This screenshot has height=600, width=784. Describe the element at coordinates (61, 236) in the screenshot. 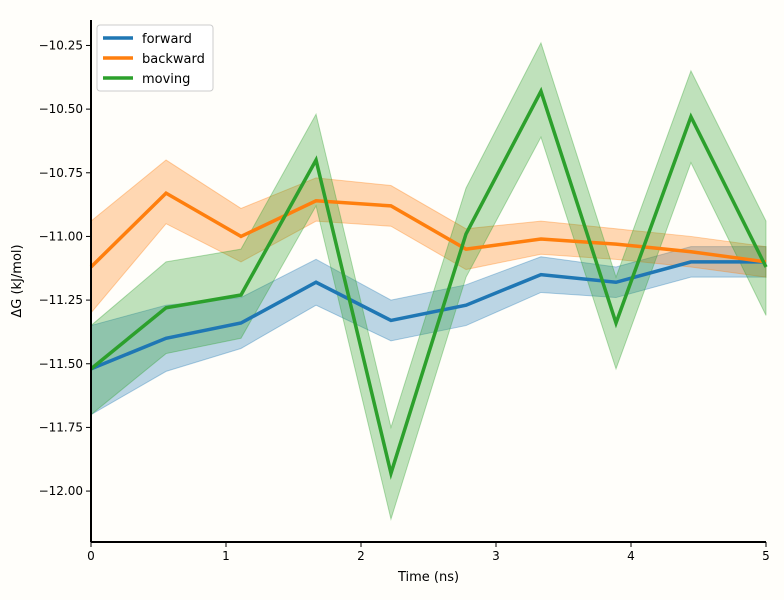

I see `y-tick-label: −11.00` at that location.